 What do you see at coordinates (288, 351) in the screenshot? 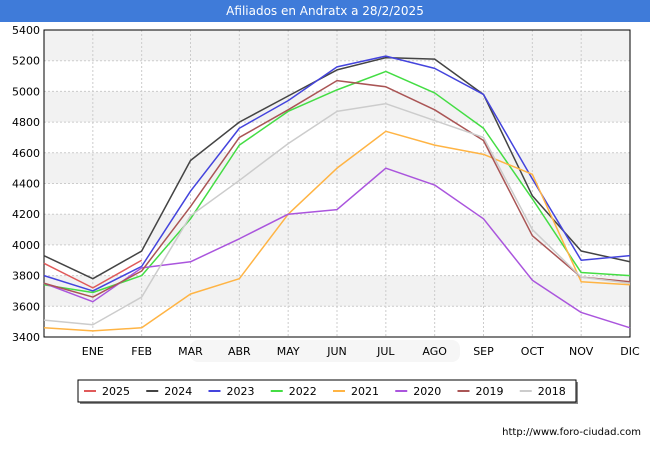
I see `x-tick-label: MAY` at bounding box center [288, 351].